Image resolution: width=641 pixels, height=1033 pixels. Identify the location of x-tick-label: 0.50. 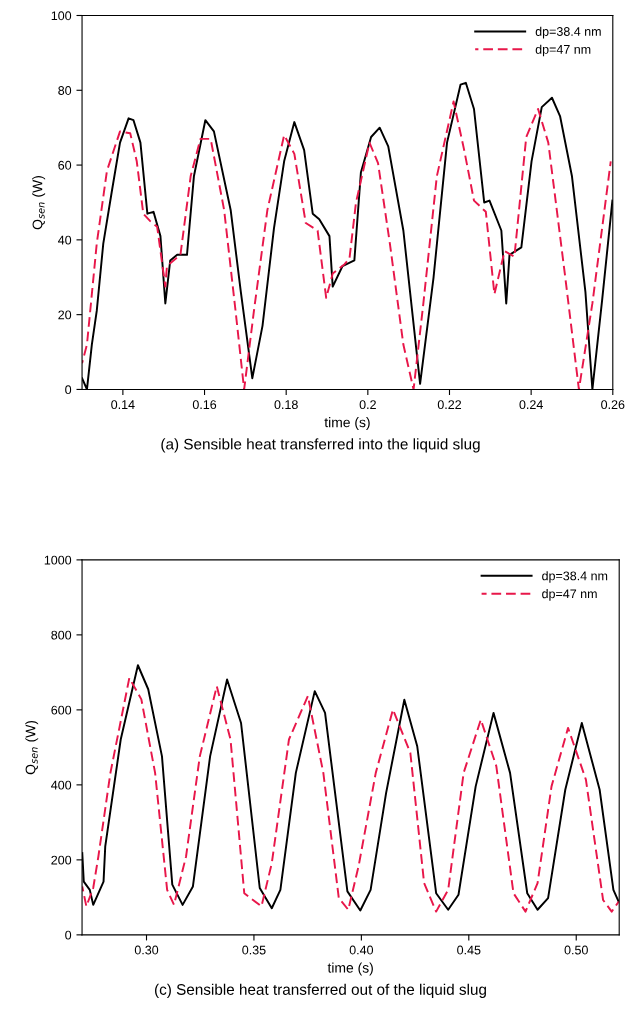
(576, 950).